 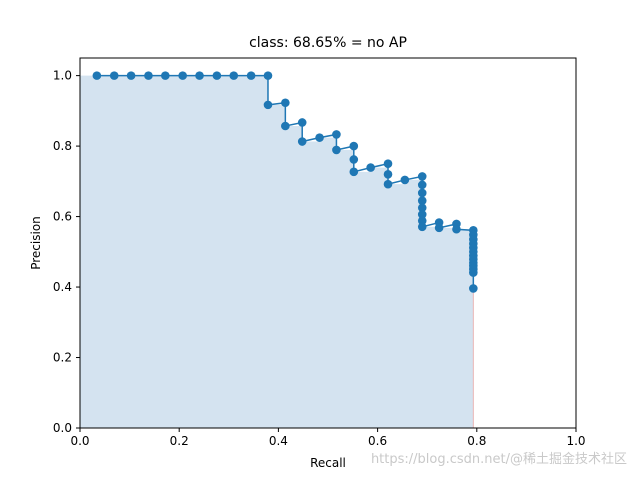 I want to click on y-tick-label: 1.0, so click(x=62, y=76).